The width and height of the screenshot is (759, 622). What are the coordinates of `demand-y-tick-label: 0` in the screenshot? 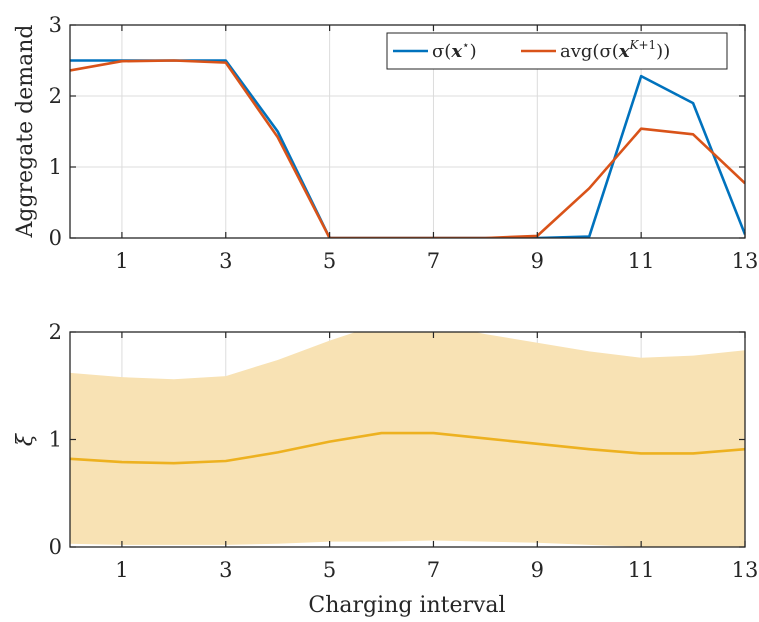 It's located at (55, 238).